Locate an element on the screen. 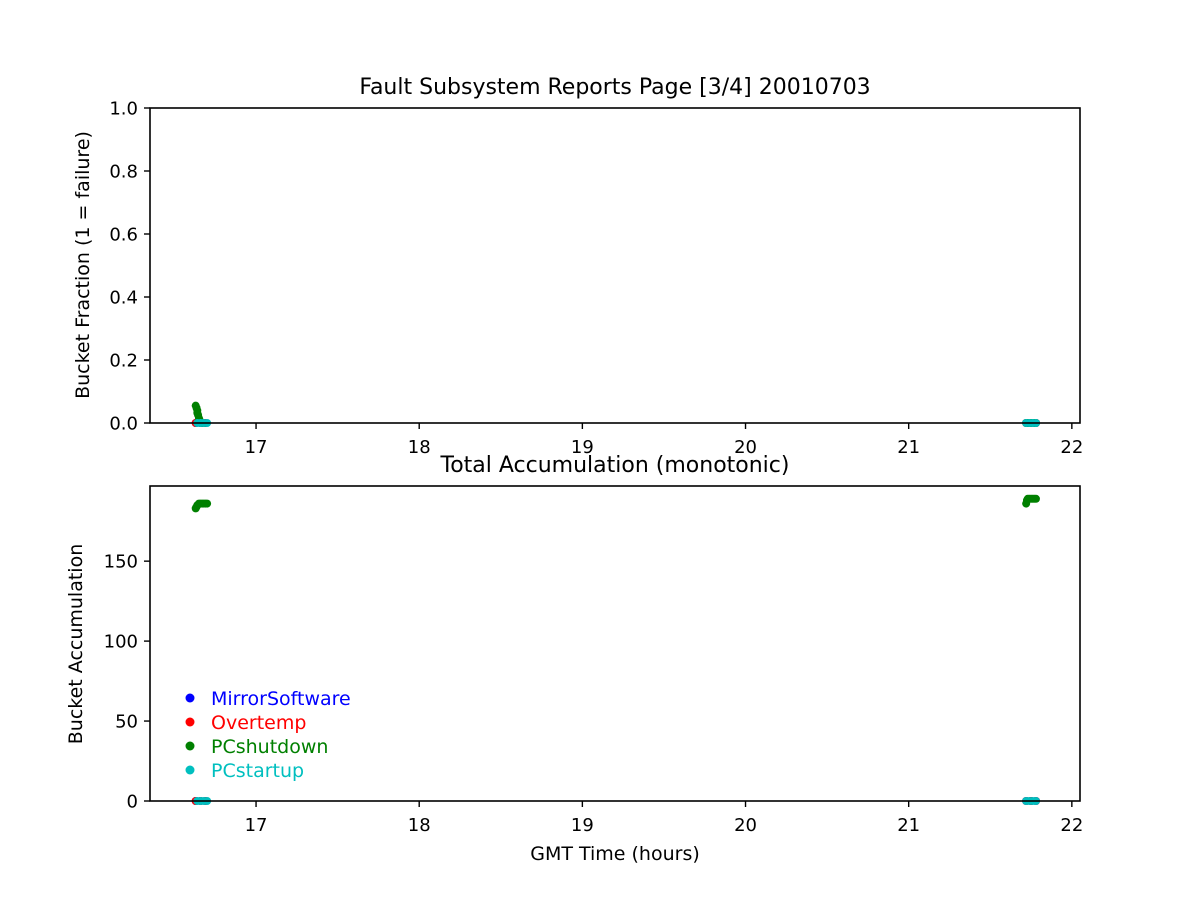 This screenshot has height=900, width=1200. legend-entry-pcstartup: PCstartup is located at coordinates (244, 771).